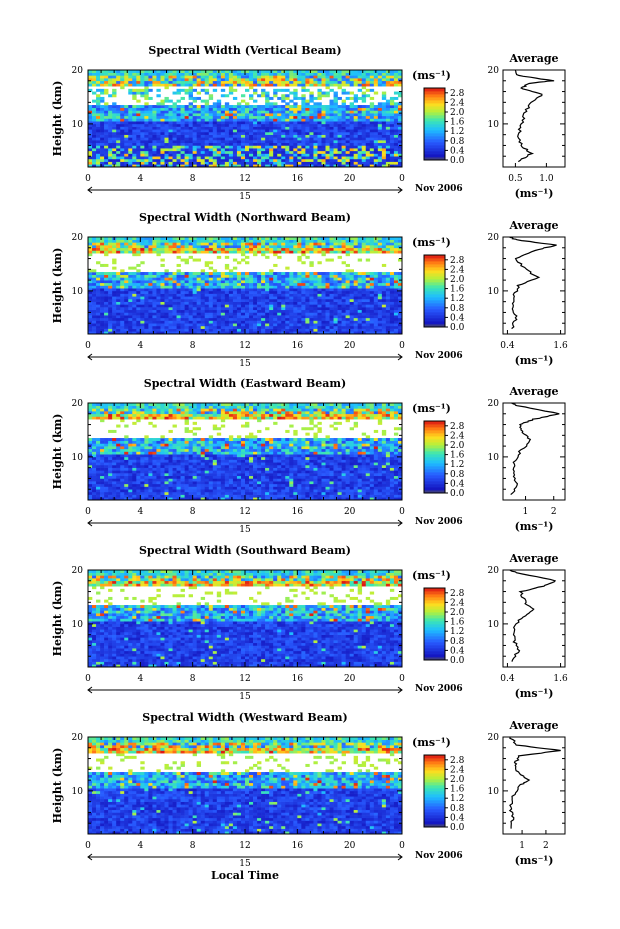 This screenshot has width=620, height=929. Describe the element at coordinates (434, 150) in the screenshot. I see `colorbar-segment` at that location.